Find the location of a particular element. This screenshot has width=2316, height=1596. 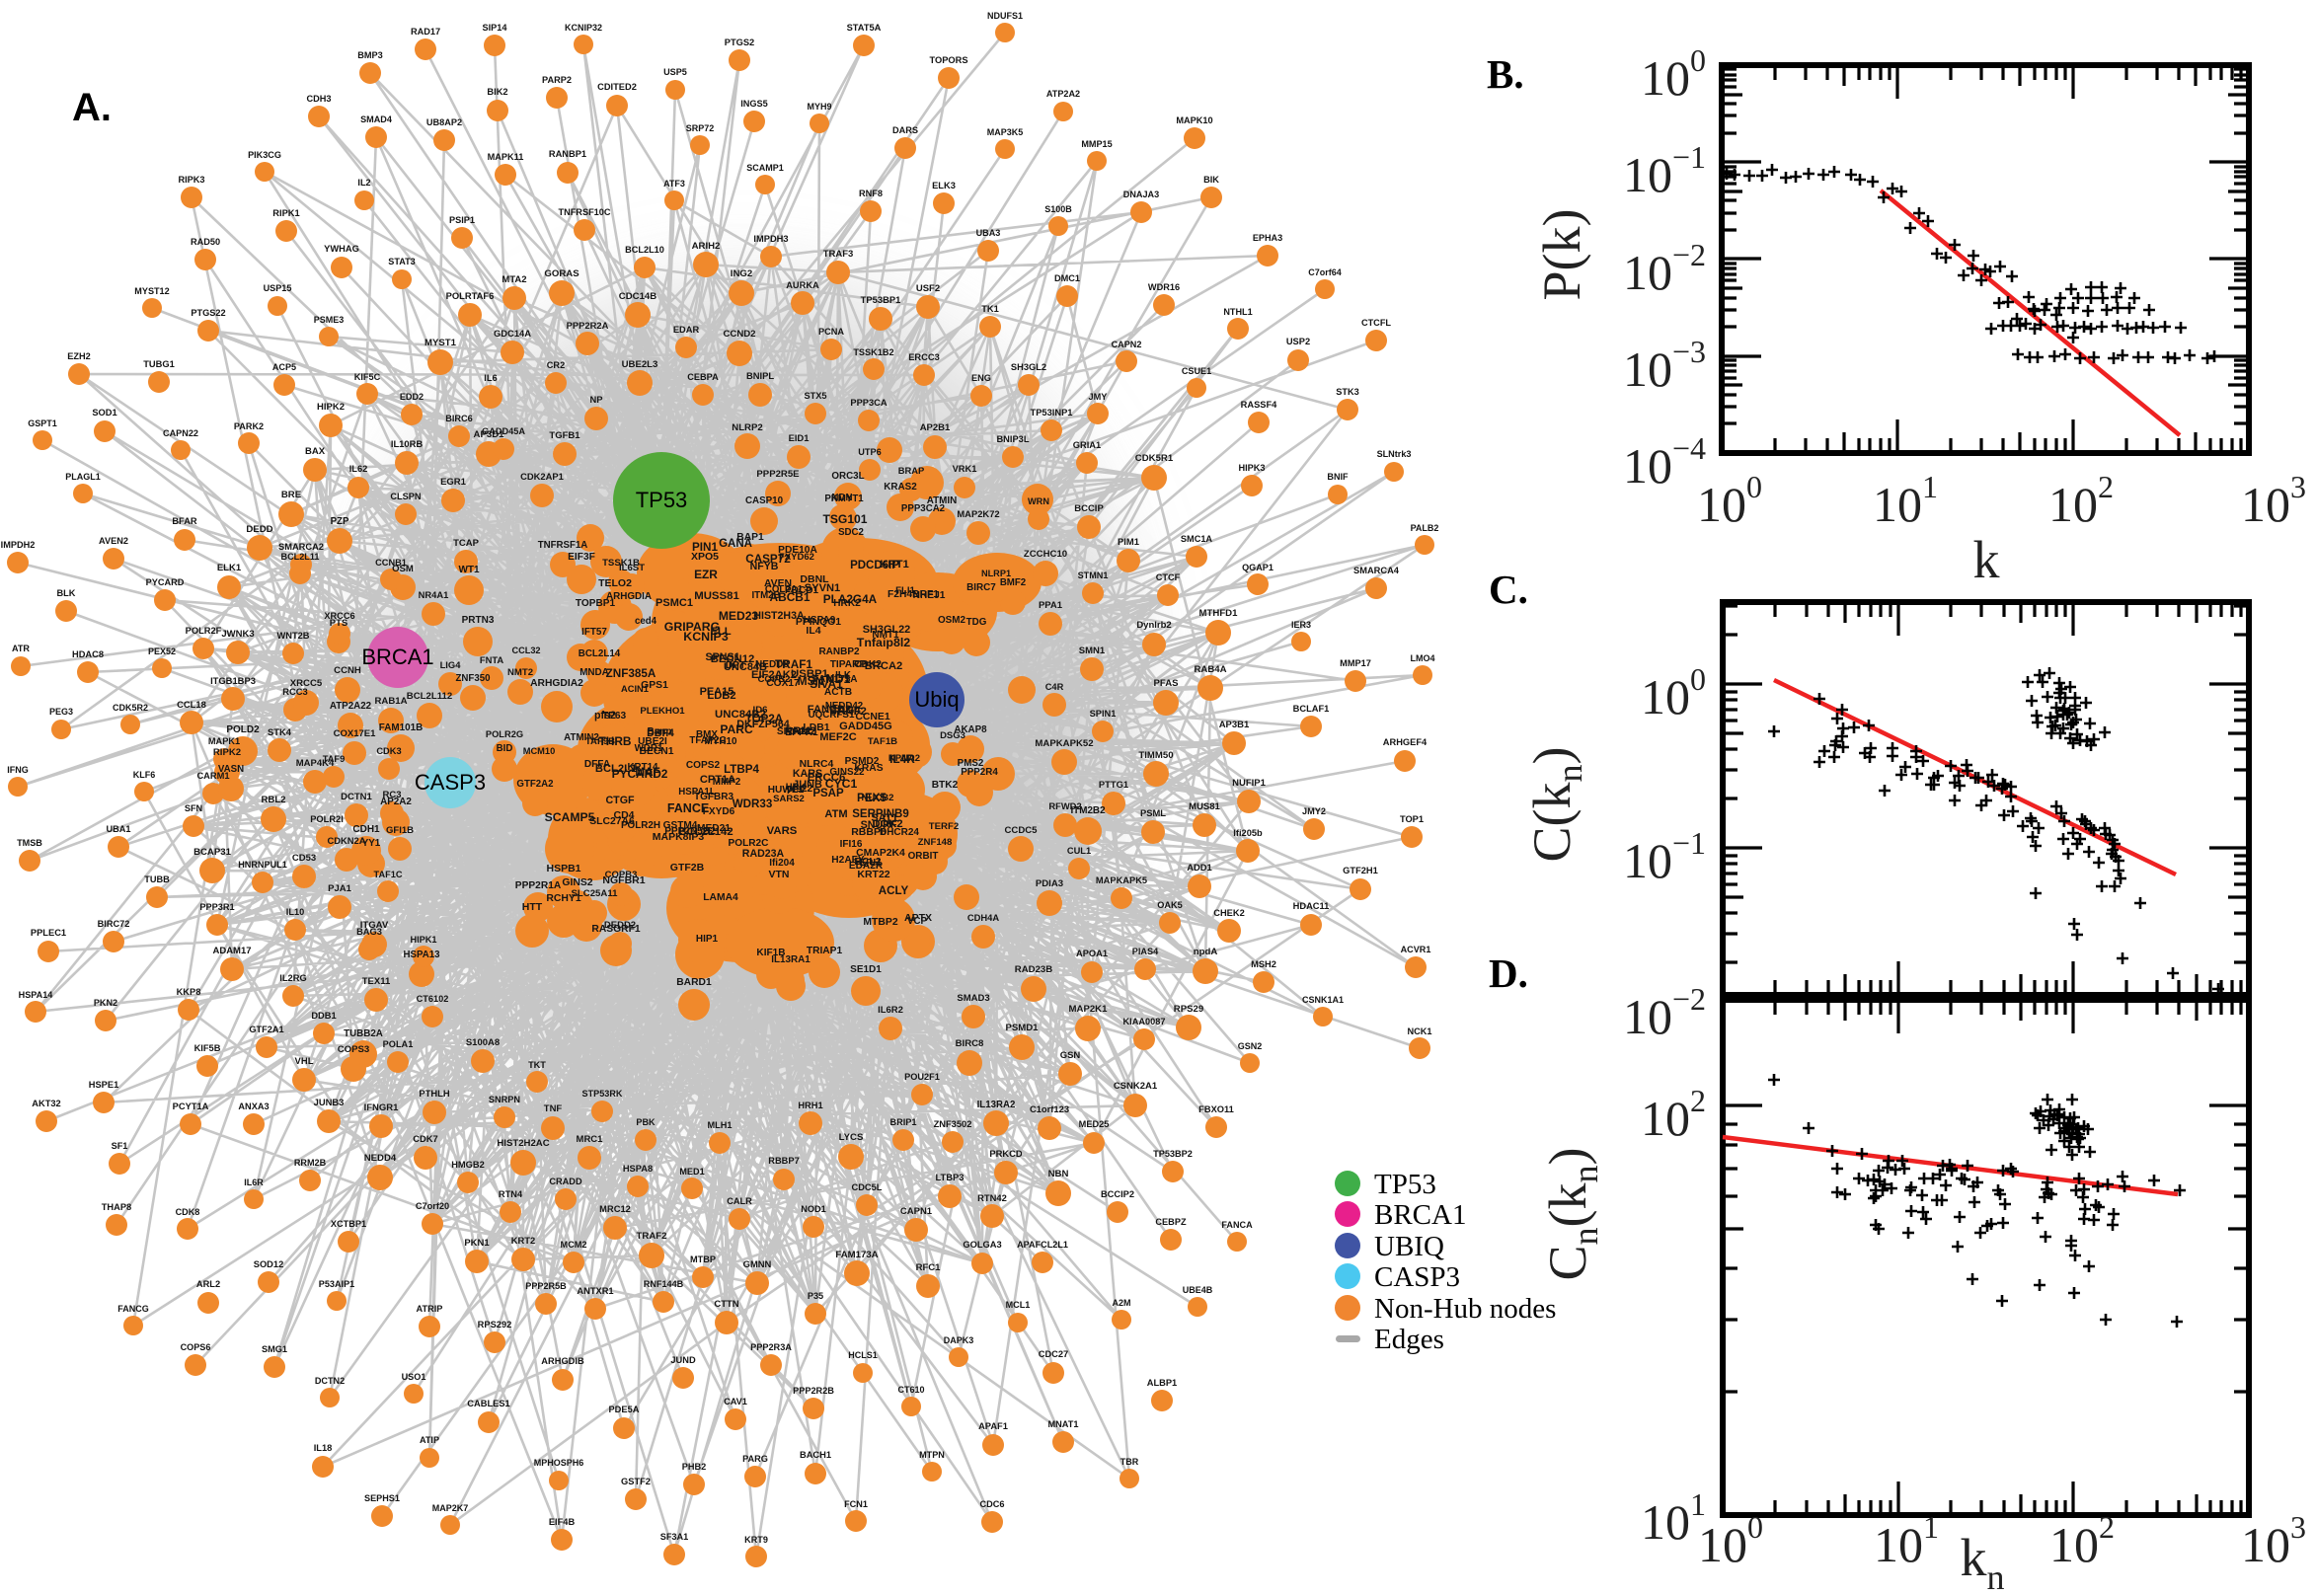

svg-text: PEX52 is located at coordinates (162, 651).